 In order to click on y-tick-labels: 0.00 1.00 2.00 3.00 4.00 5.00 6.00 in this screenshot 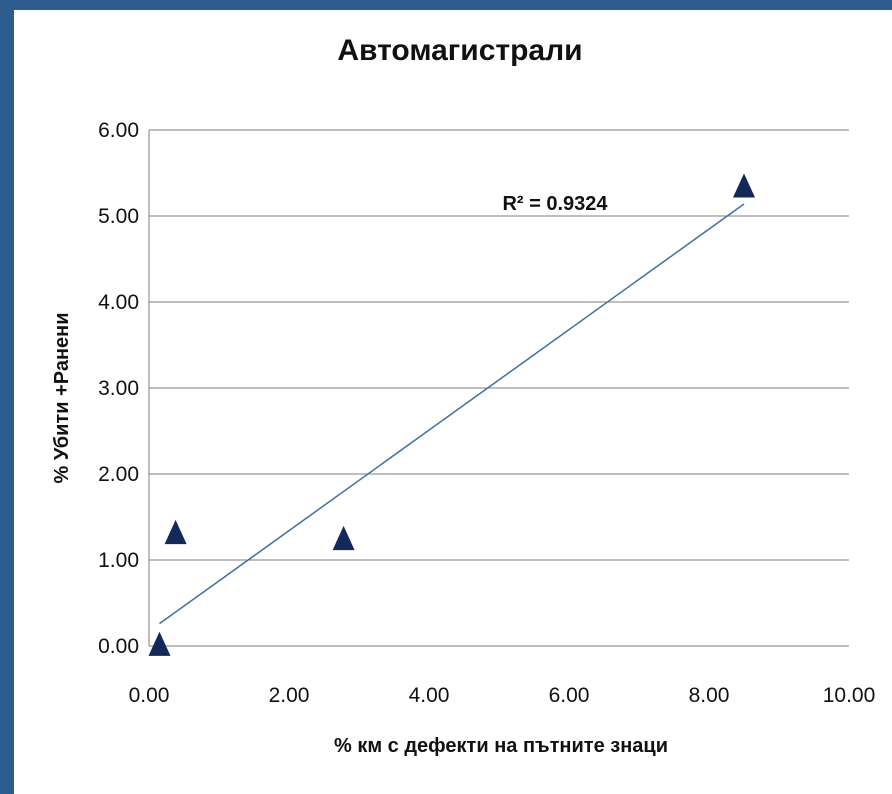, I will do `click(118, 388)`.